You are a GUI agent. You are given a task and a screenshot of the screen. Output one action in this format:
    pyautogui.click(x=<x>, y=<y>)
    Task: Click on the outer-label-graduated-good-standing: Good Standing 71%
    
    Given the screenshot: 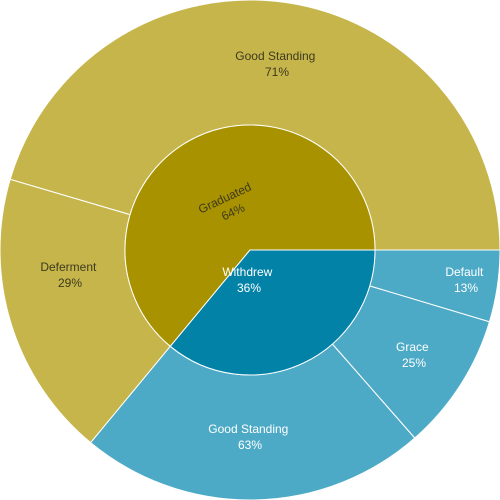 What is the action you would take?
    pyautogui.click(x=276, y=64)
    